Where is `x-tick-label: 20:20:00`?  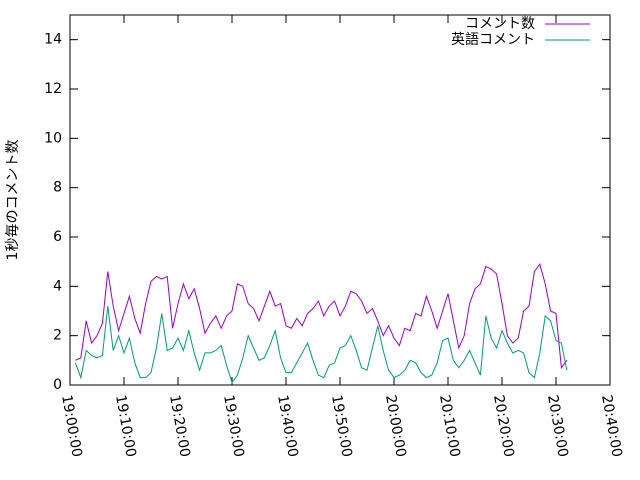 x-tick-label: 20:20:00 is located at coordinates (503, 426).